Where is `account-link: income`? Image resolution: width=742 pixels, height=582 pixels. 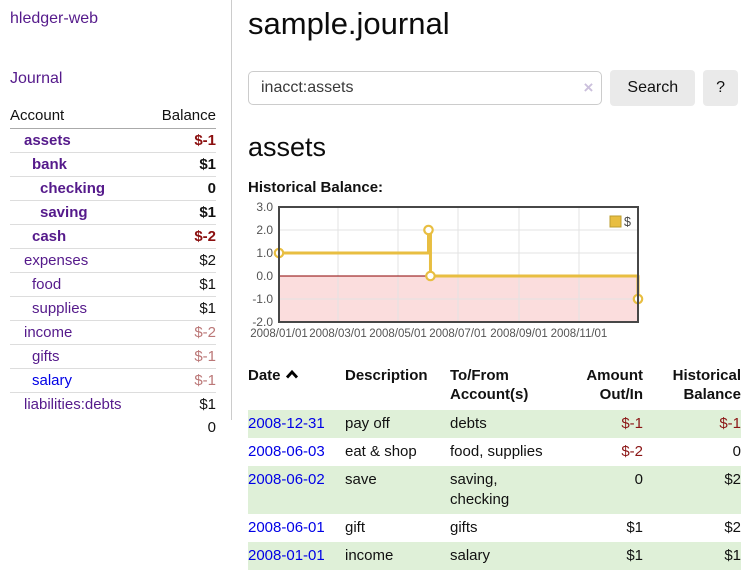
account-link: income is located at coordinates (48, 332).